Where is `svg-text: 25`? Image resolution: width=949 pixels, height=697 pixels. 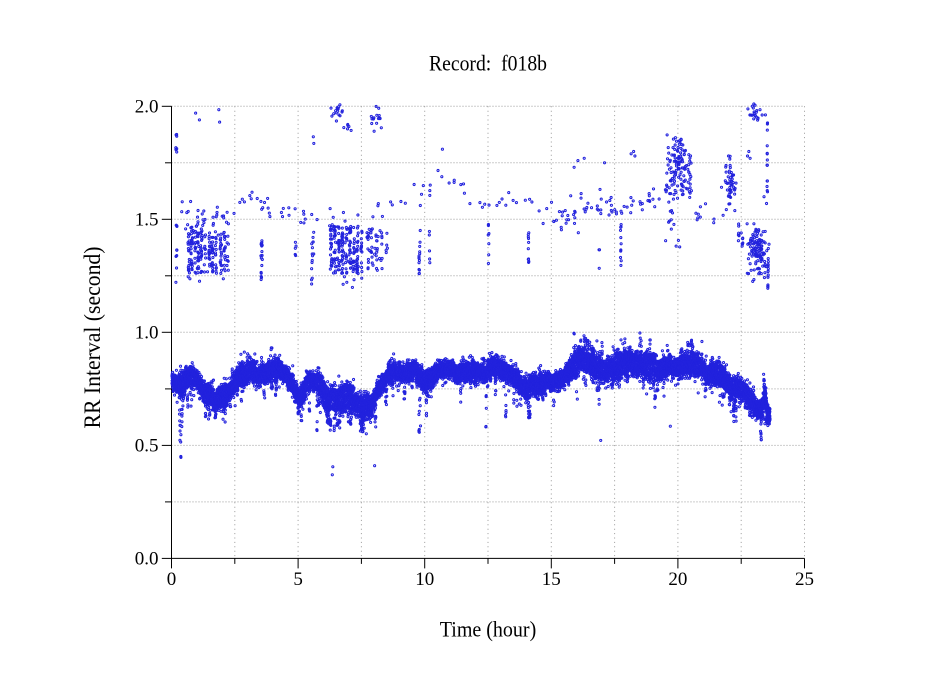 svg-text: 25 is located at coordinates (804, 579).